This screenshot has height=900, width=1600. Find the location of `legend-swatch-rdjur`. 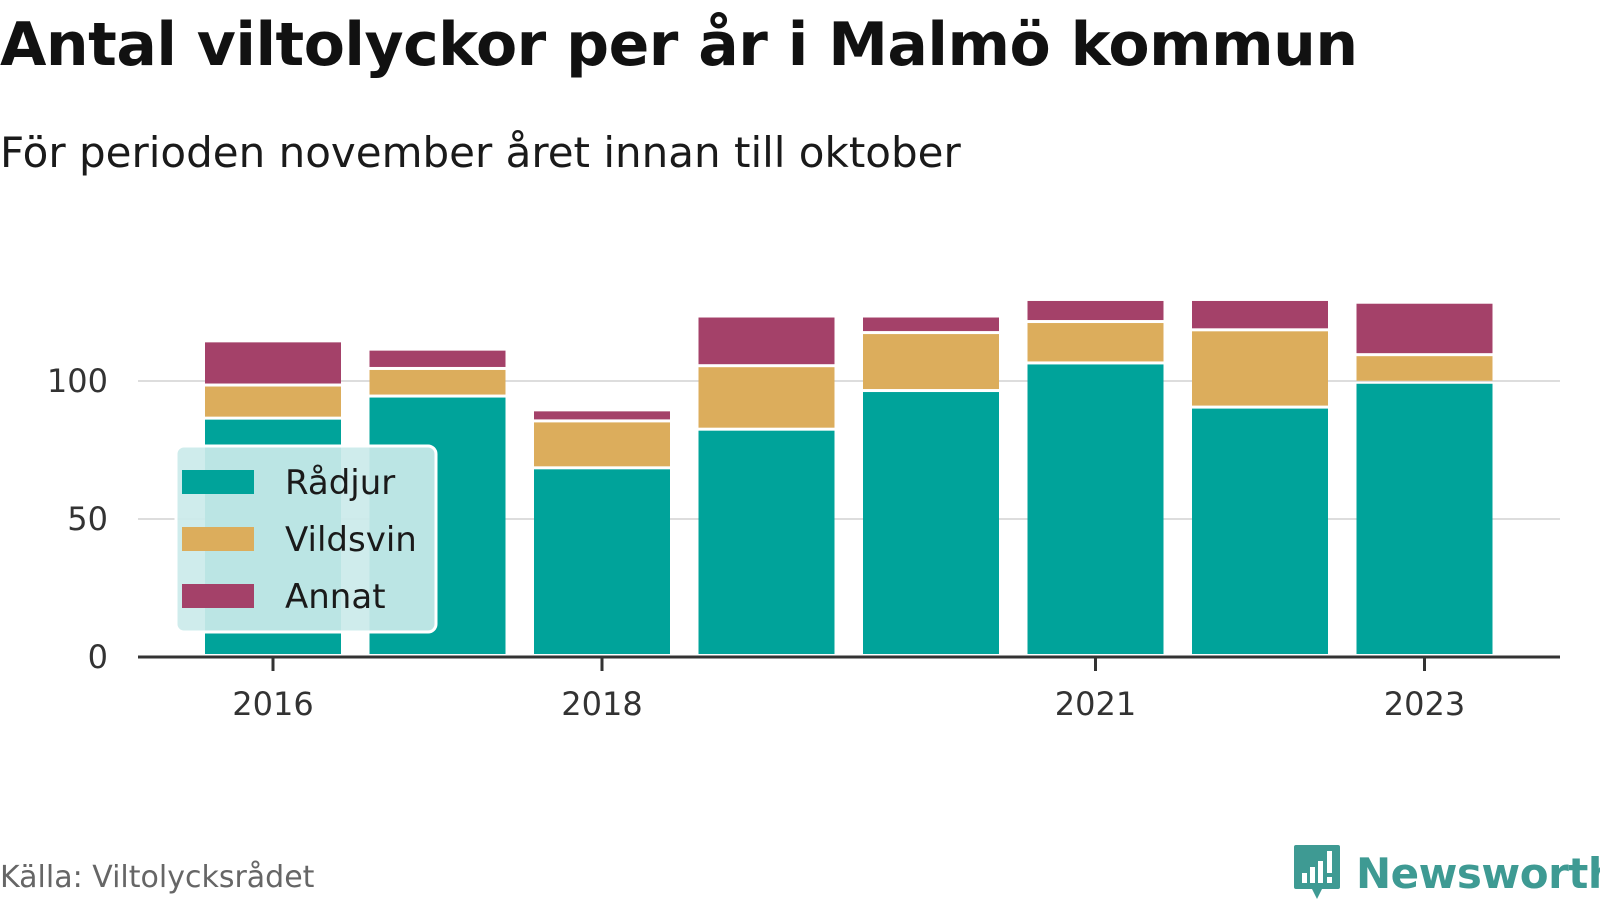

legend-swatch-rdjur is located at coordinates (218, 482).